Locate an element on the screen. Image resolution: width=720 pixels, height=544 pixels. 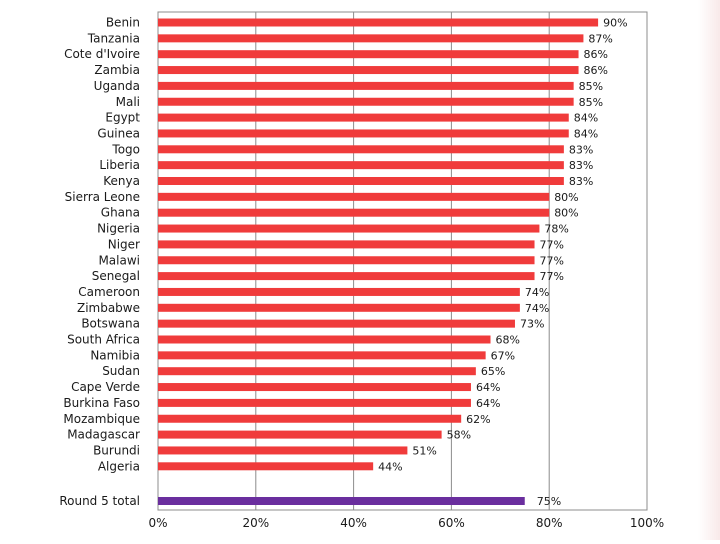
category-label: Niger is located at coordinates (124, 244).